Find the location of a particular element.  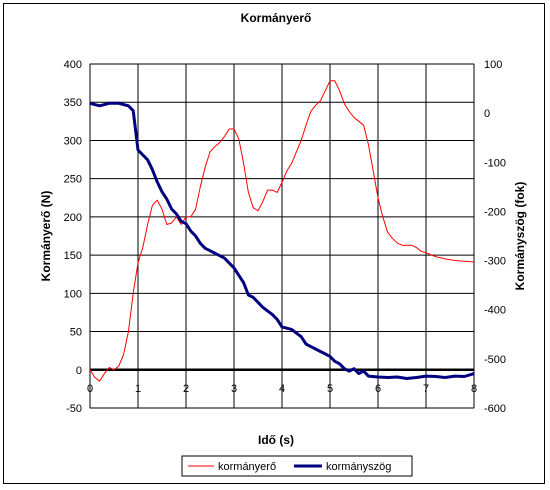

right-tick-label: -100 is located at coordinates (495, 163).